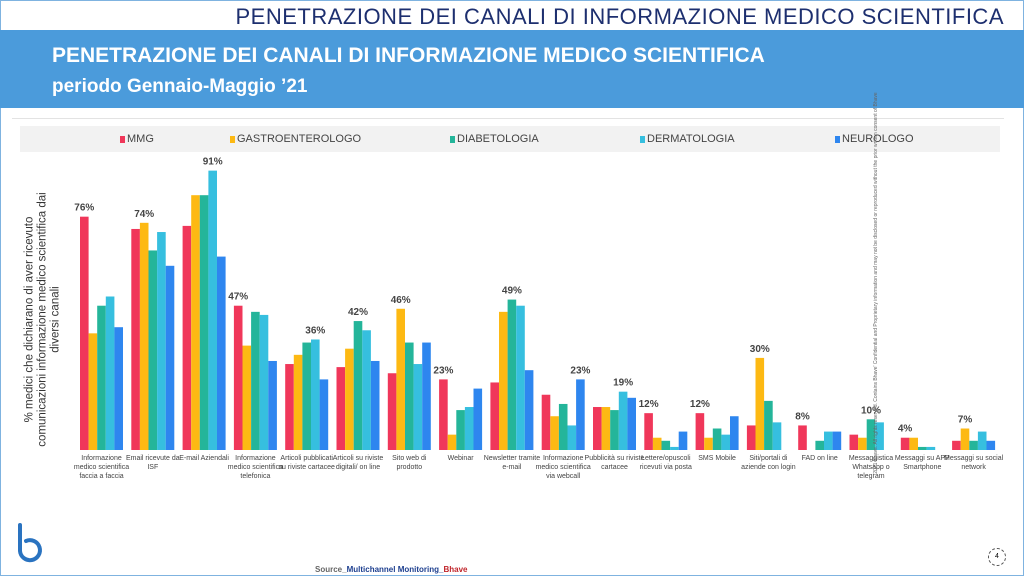 This screenshot has width=1024, height=576. What do you see at coordinates (331, 569) in the screenshot?
I see `source-prefix: Source_` at bounding box center [331, 569].